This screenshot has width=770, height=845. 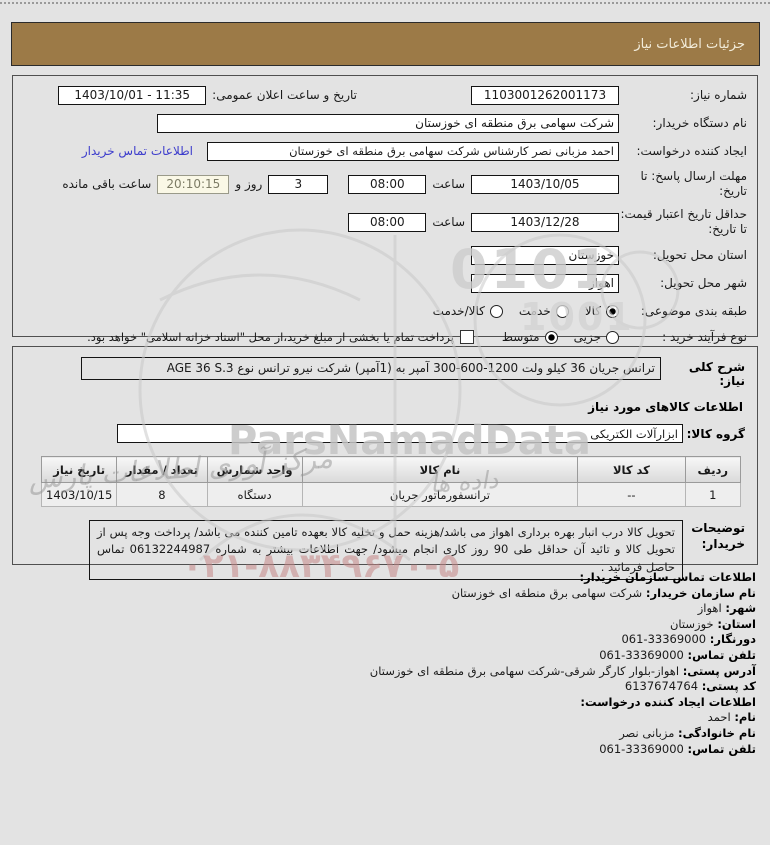 I want to click on need-description-label: شرح کلی نیاز:, so click(x=716, y=374).